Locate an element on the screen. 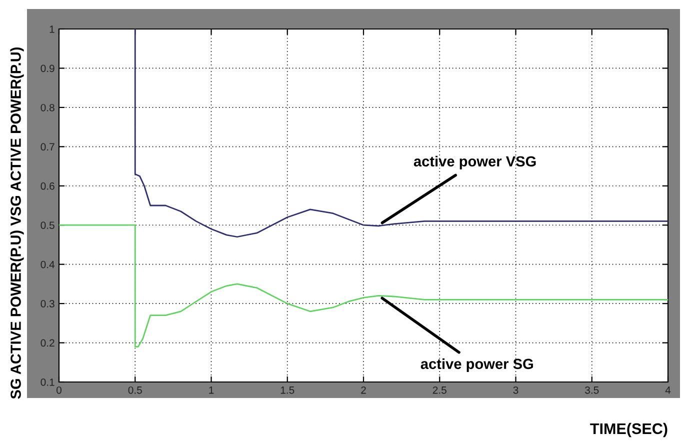 Image resolution: width=683 pixels, height=446 pixels. y-tick-label: 0.5 is located at coordinates (47, 225).